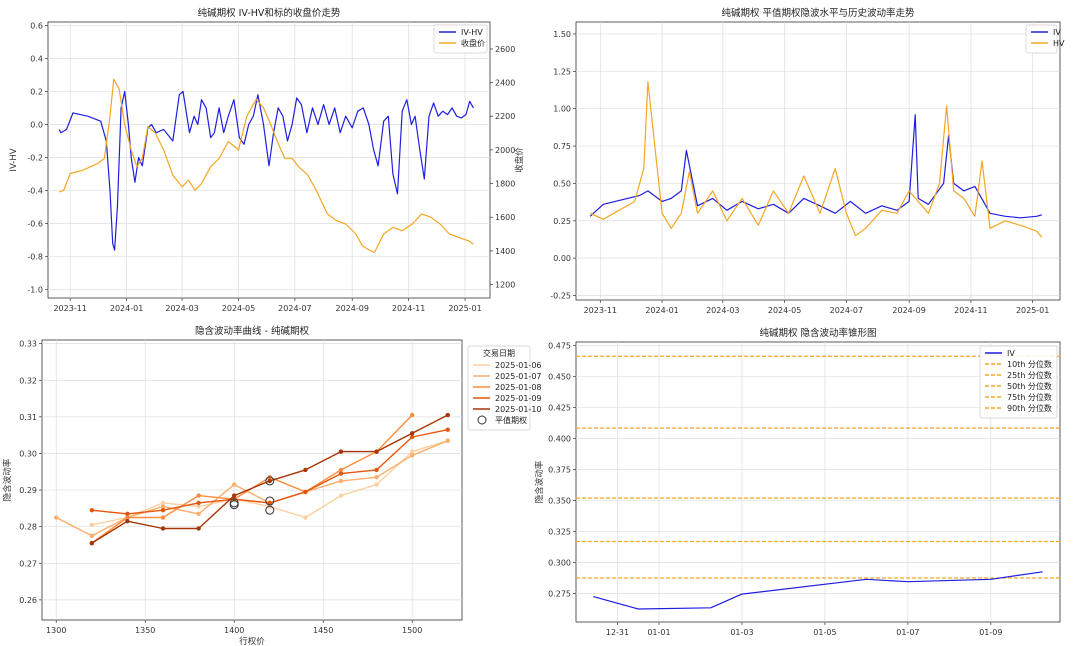  I want to click on y-tick-label: 1400, so click(505, 251).